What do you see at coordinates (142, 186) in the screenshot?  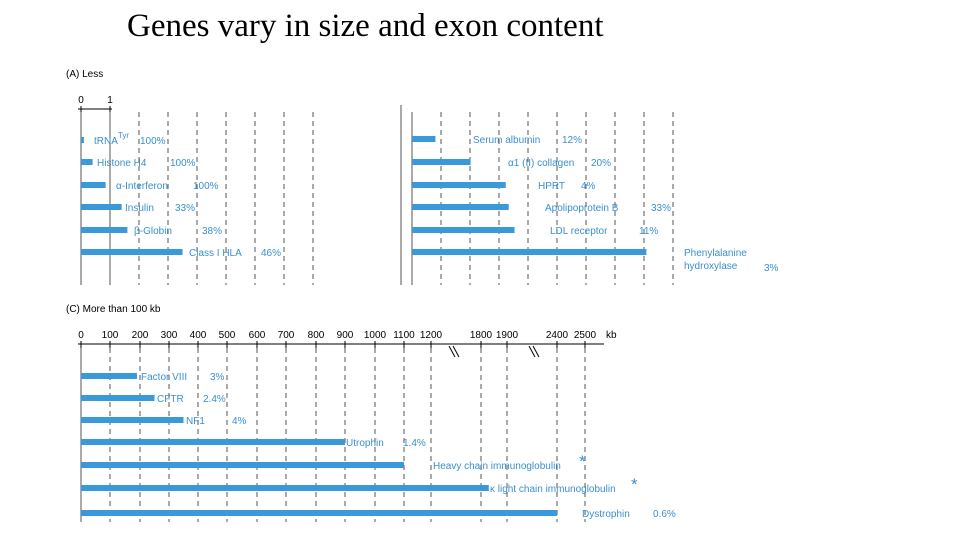 I see `panel-a-bar-label: α-Interferon` at bounding box center [142, 186].